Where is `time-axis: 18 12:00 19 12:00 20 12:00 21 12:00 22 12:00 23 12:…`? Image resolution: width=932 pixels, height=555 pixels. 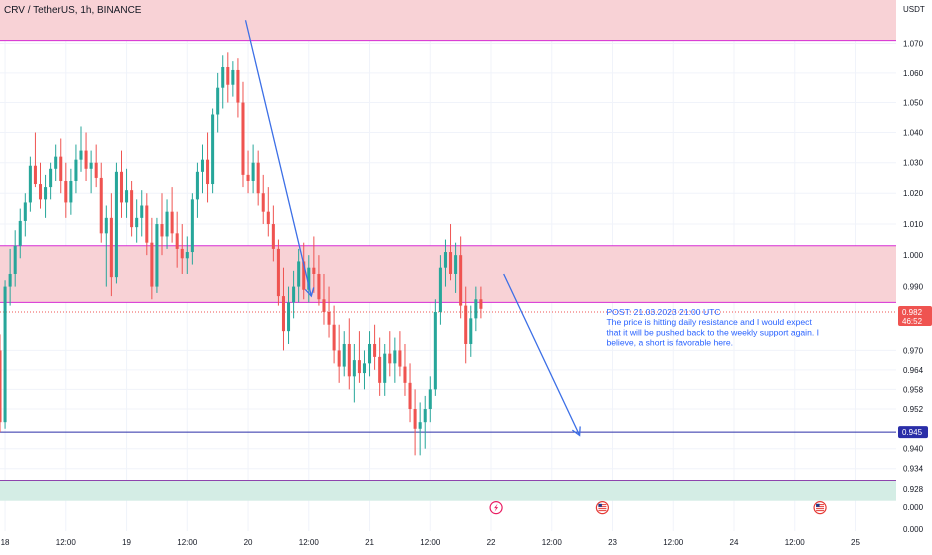 time-axis: 18 12:00 19 12:00 20 12:00 21 12:00 22 12:00 23 12:… is located at coordinates (431, 542).